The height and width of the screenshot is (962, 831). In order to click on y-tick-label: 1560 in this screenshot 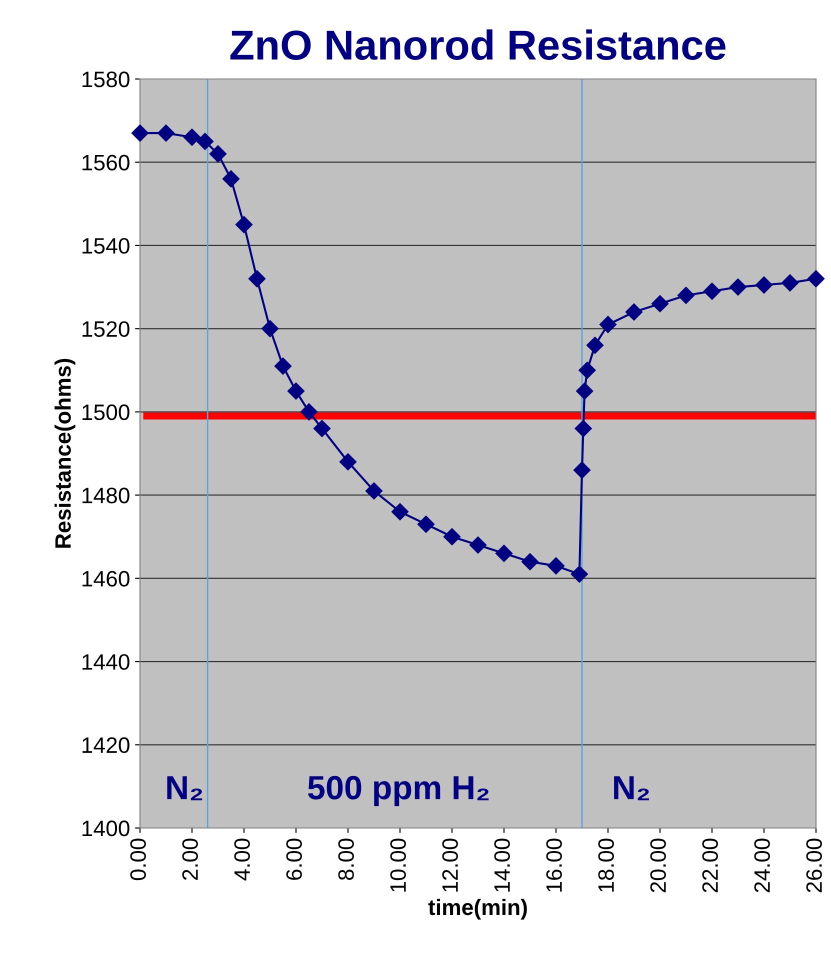, I will do `click(106, 162)`.